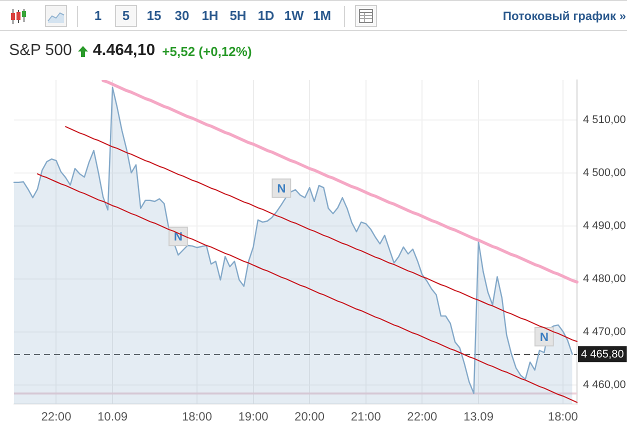 Image resolution: width=627 pixels, height=429 pixels. What do you see at coordinates (178, 237) in the screenshot?
I see `series-label: N` at bounding box center [178, 237].